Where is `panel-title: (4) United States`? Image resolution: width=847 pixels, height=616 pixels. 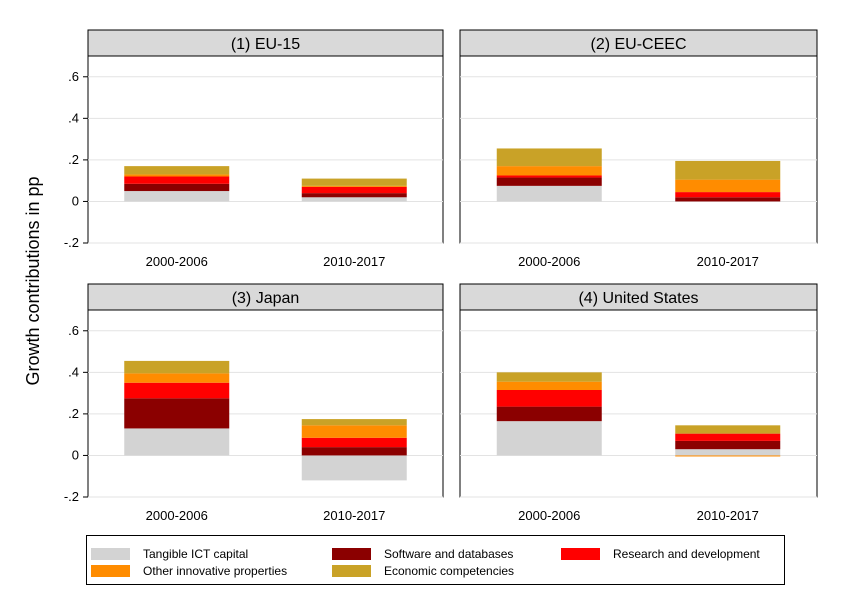 panel-title: (4) United States is located at coordinates (638, 298).